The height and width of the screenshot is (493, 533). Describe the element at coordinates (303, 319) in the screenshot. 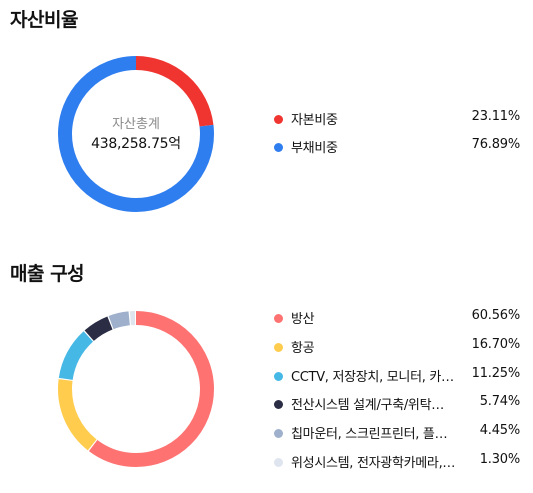

I see `legend-label: 방산` at that location.